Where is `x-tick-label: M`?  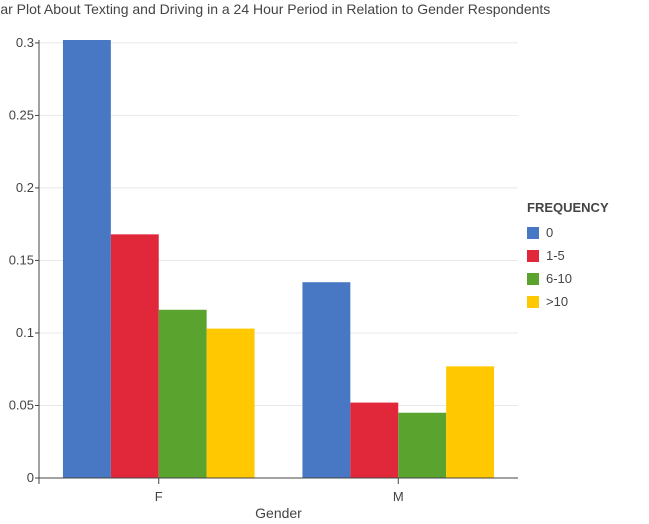 x-tick-label: M is located at coordinates (398, 496).